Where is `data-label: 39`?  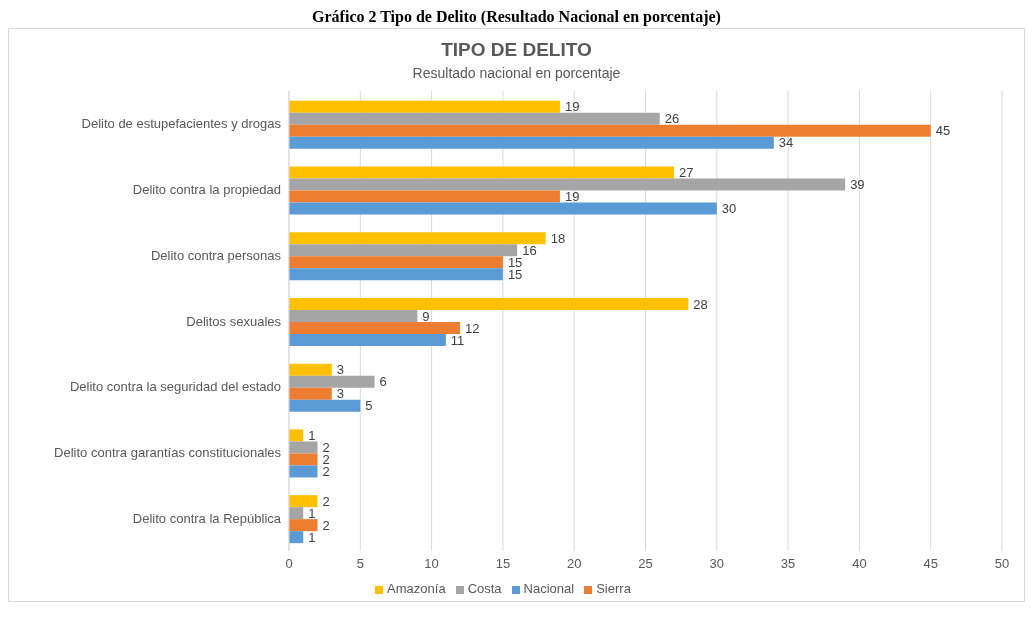
data-label: 39 is located at coordinates (857, 185).